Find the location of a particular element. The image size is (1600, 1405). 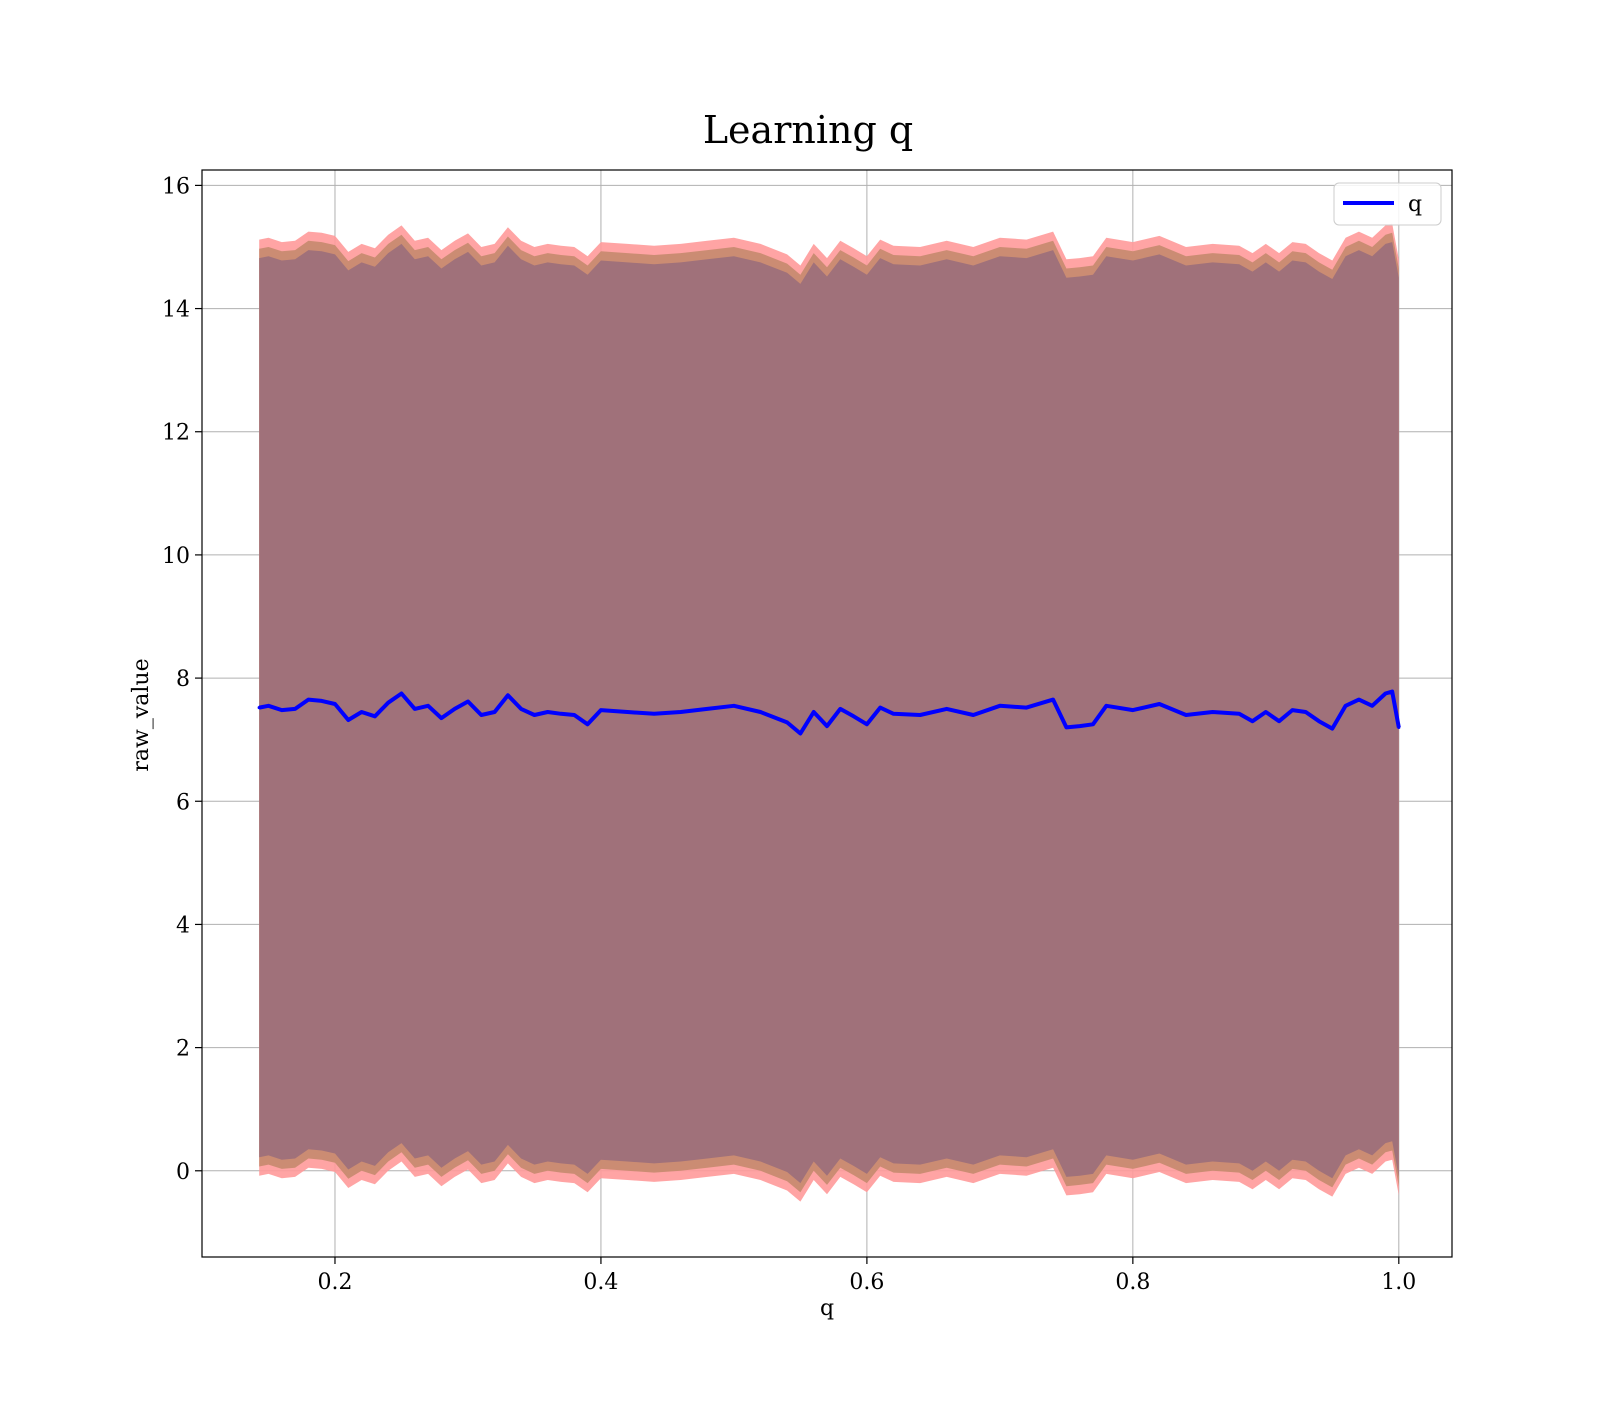

x-ticks: 0.2 0.4 0.6 0.8 1.0 is located at coordinates (866, 1276).